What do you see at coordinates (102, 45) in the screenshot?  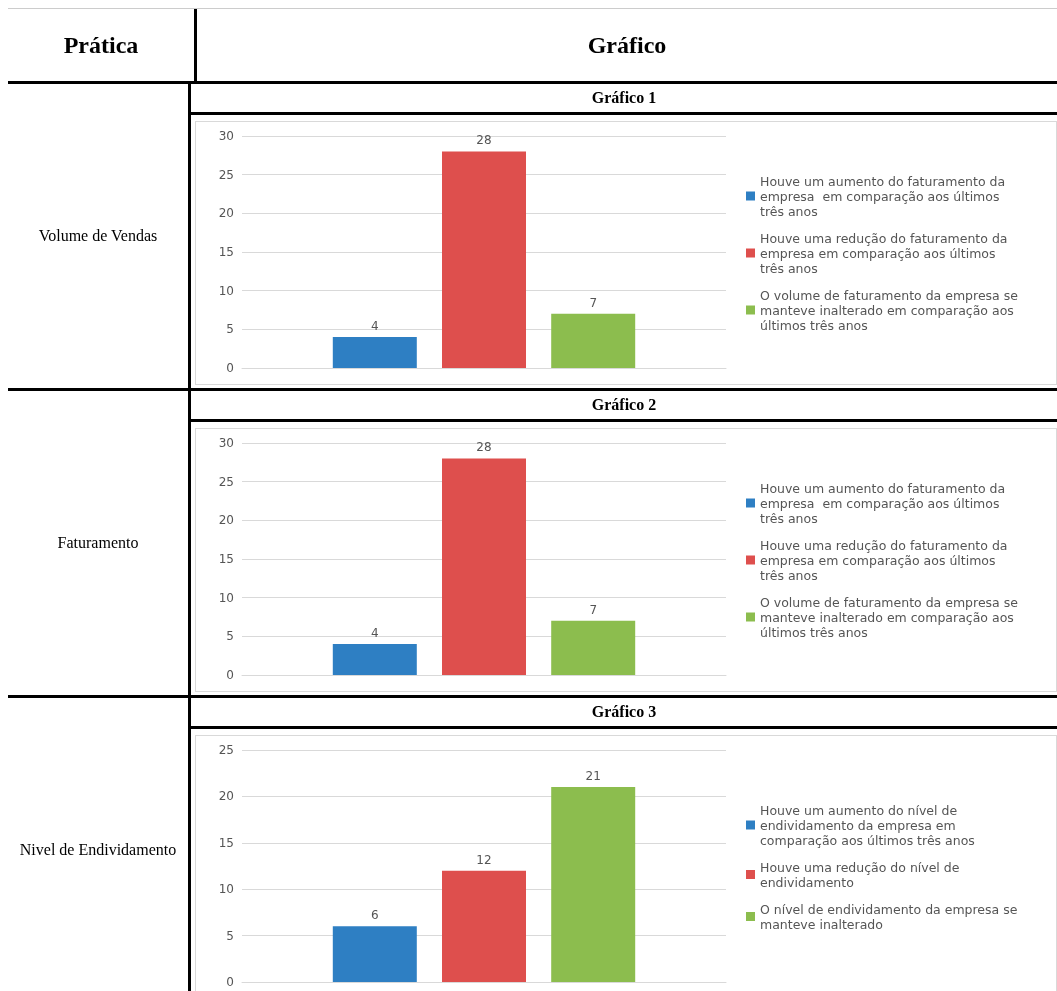 I see `text: Prática` at bounding box center [102, 45].